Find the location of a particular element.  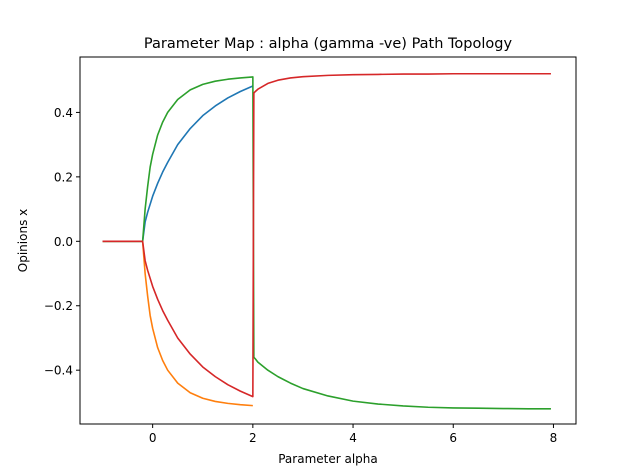

x-axis-ticks: 0 2 4 6 8 is located at coordinates (353, 434).